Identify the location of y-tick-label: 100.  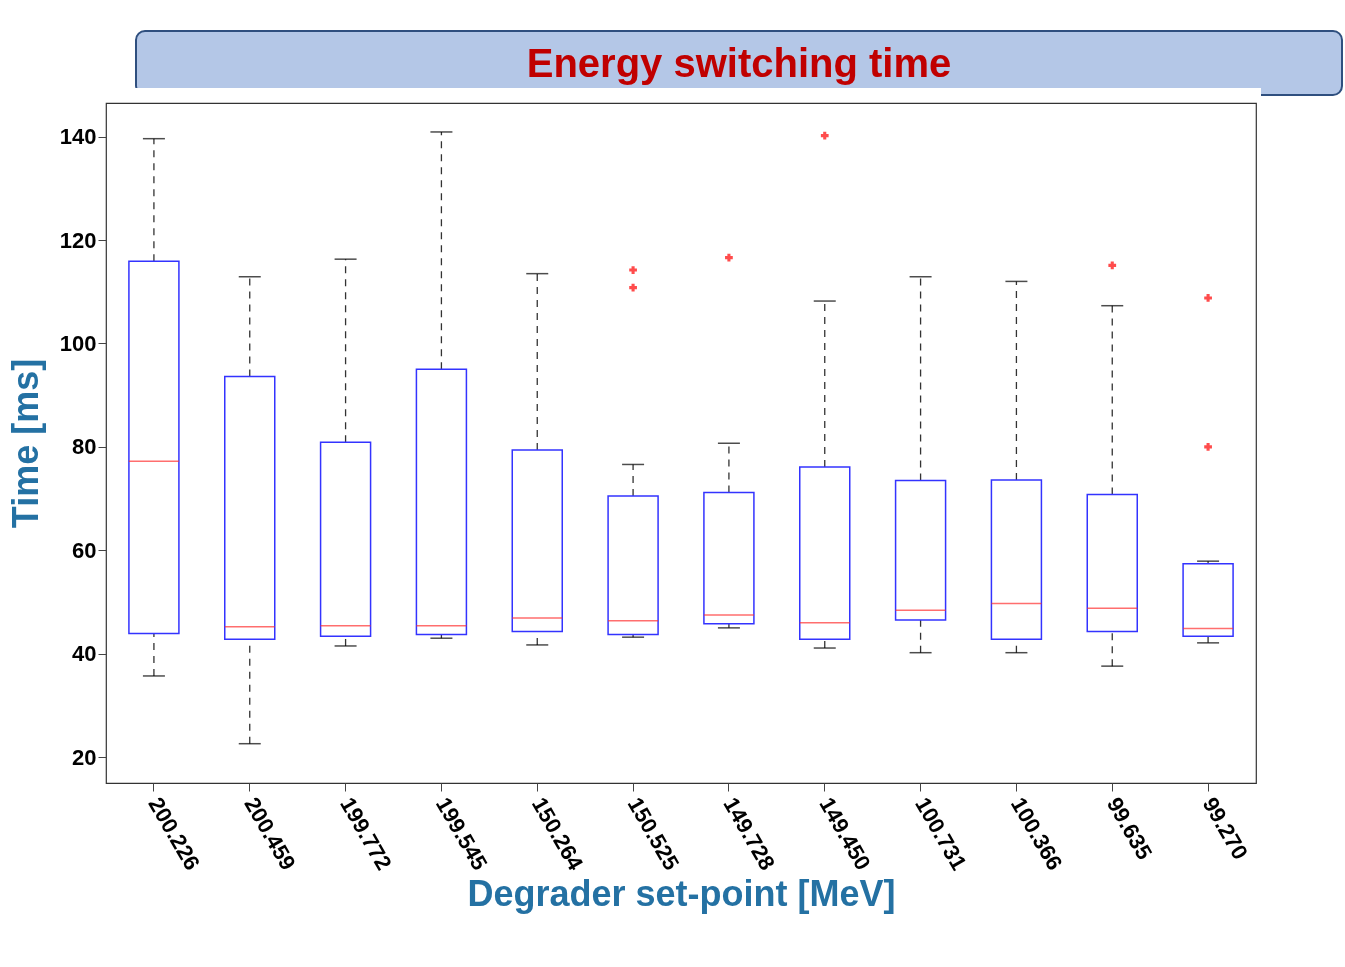
(78, 343).